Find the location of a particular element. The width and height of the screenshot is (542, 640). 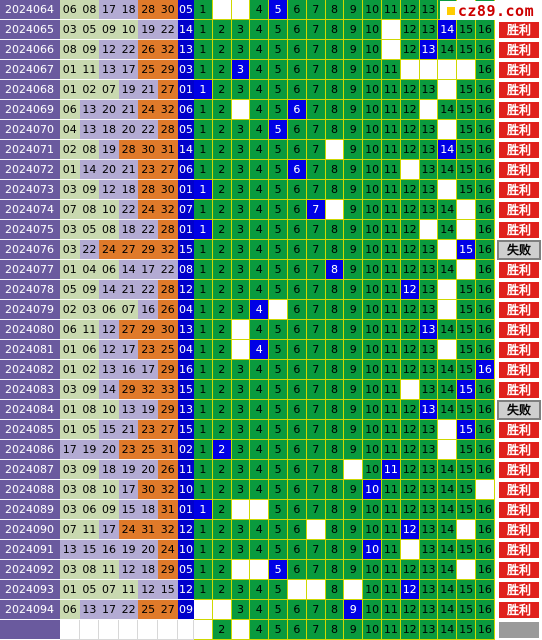

red-ball: 19 is located at coordinates (89, 450).